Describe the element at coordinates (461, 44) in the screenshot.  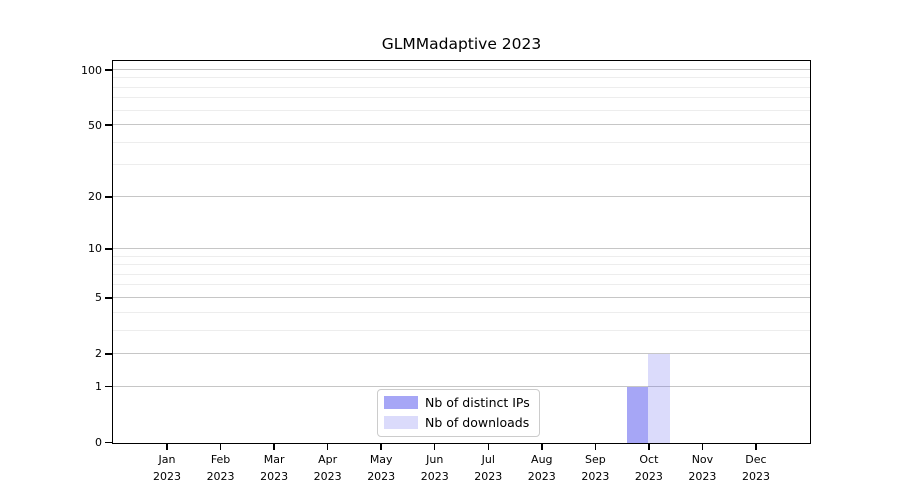
I see `chart-title: GLMMadaptive 2023` at that location.